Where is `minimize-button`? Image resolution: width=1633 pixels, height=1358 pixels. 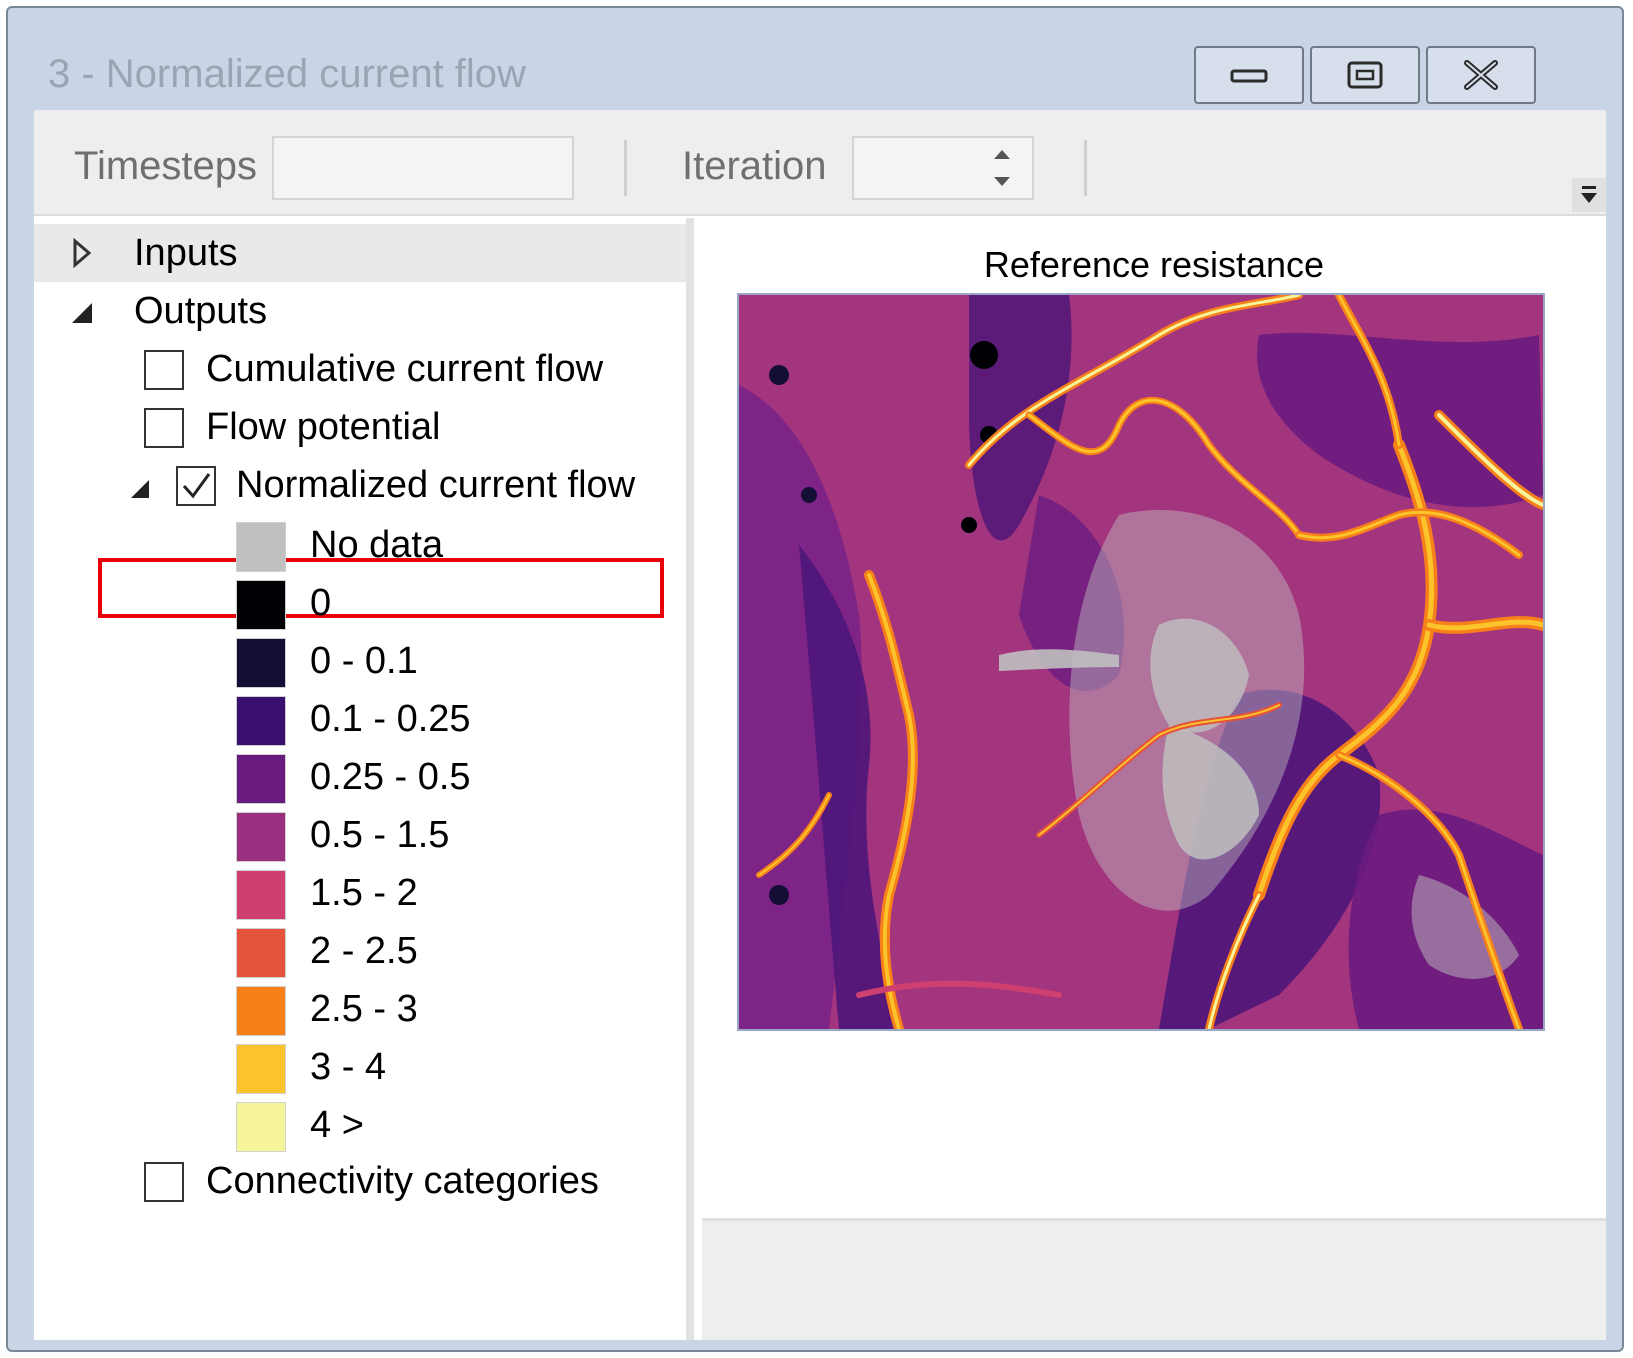 minimize-button is located at coordinates (1249, 75).